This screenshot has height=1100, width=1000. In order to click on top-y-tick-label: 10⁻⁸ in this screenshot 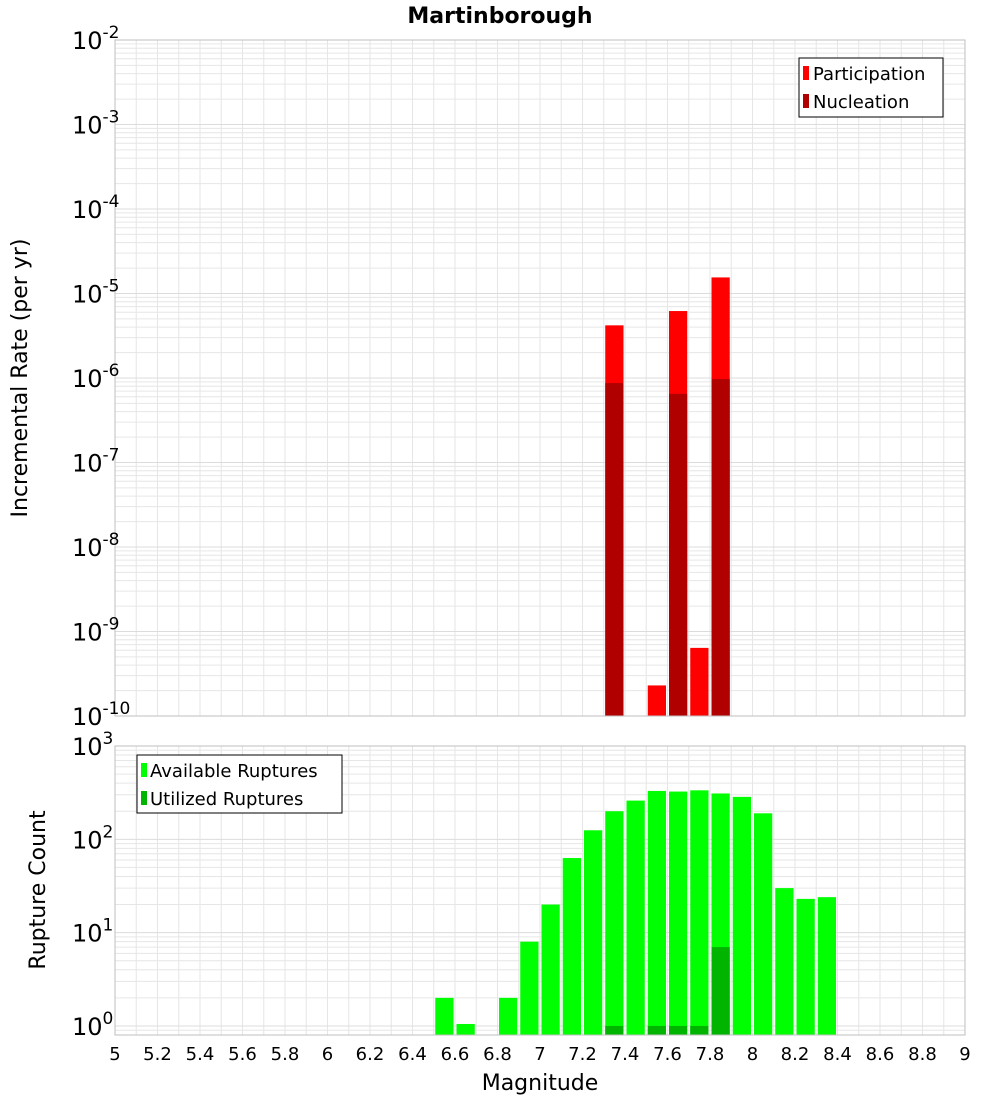, I will do `click(96, 546)`.